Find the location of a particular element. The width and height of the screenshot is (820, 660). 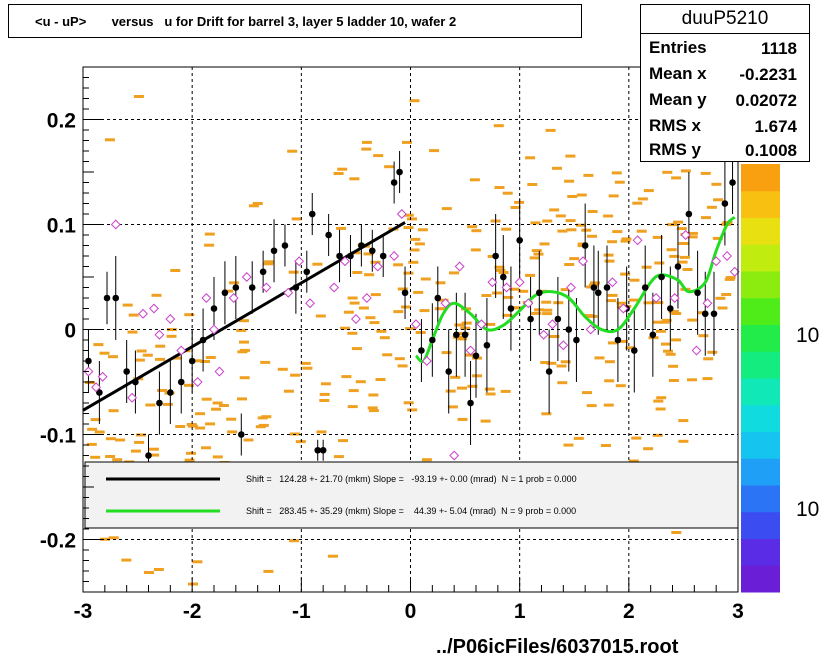

x-tick-label: 2 is located at coordinates (629, 611).